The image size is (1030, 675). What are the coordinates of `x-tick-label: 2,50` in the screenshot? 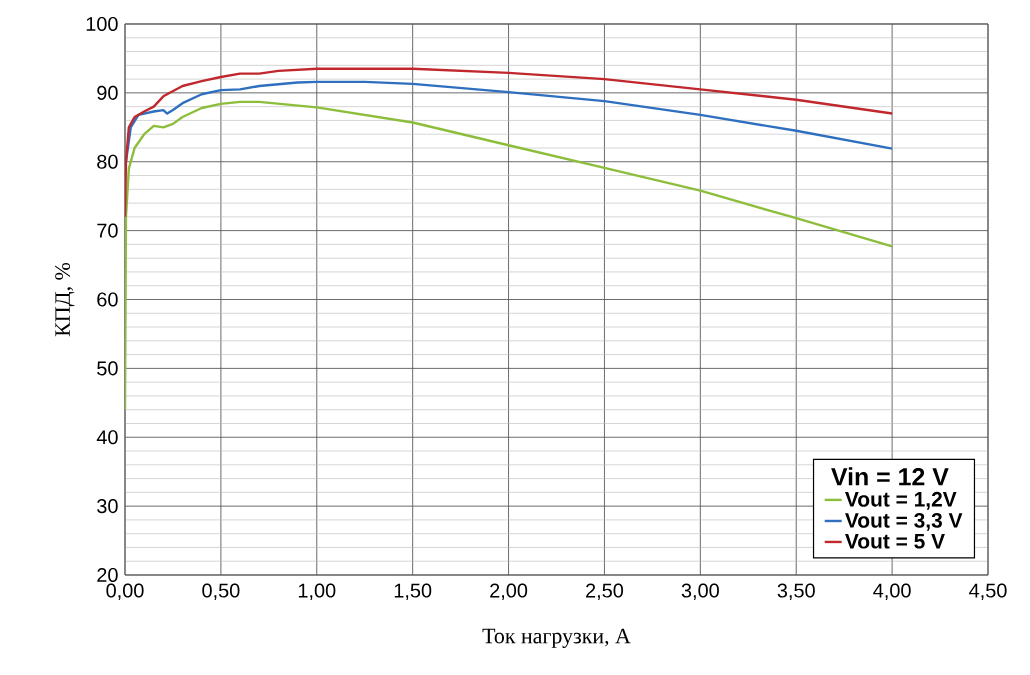 It's located at (605, 591).